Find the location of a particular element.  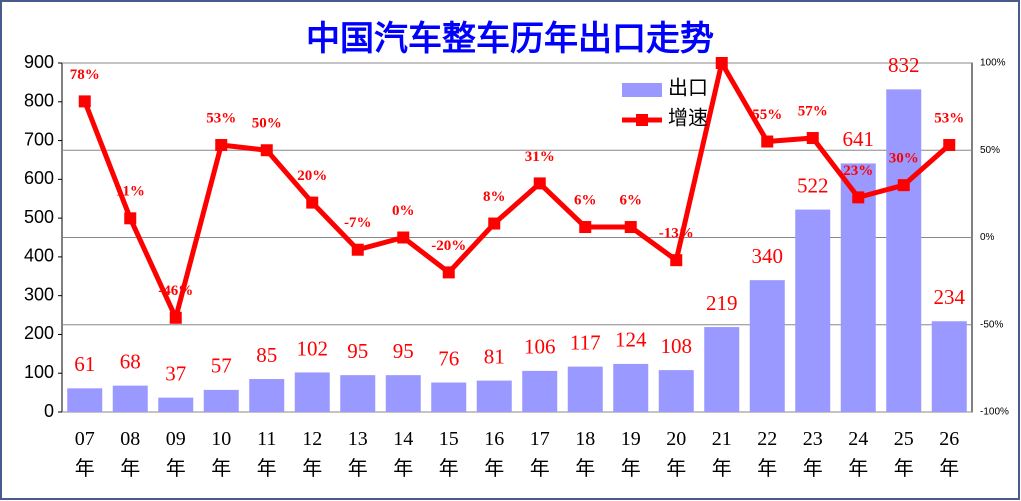

x-tick-label: 25年 is located at coordinates (903, 454).